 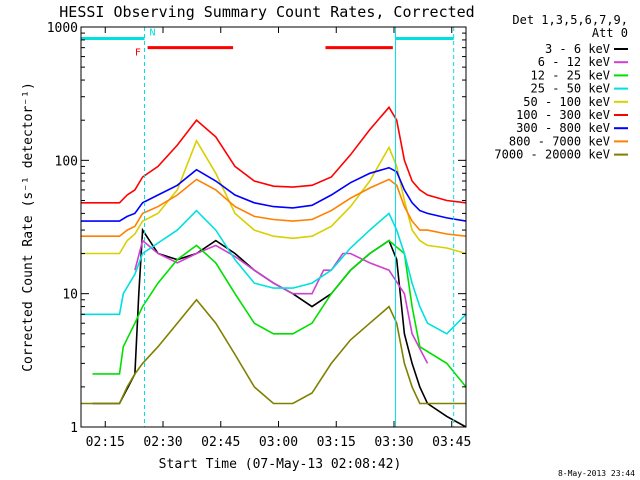 What do you see at coordinates (570, 89) in the screenshot?
I see `legend-label-4: 25 - 50 keV` at bounding box center [570, 89].